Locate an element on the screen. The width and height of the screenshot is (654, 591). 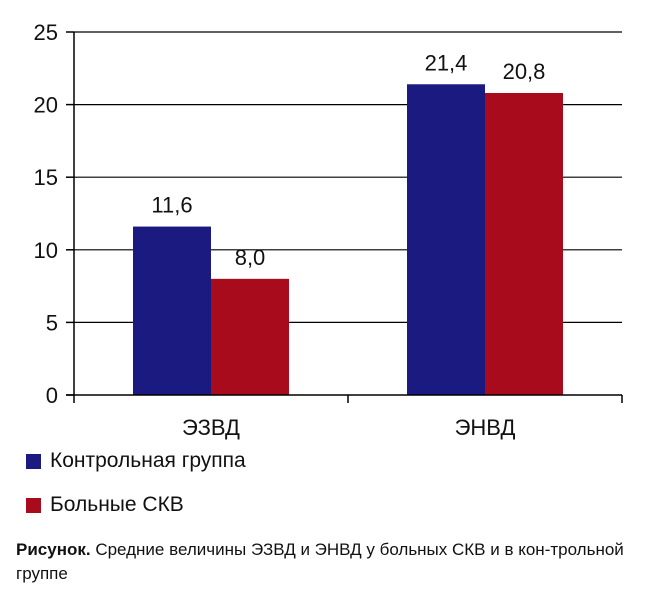
legend-label-1: Больные СКВ is located at coordinates (117, 504).